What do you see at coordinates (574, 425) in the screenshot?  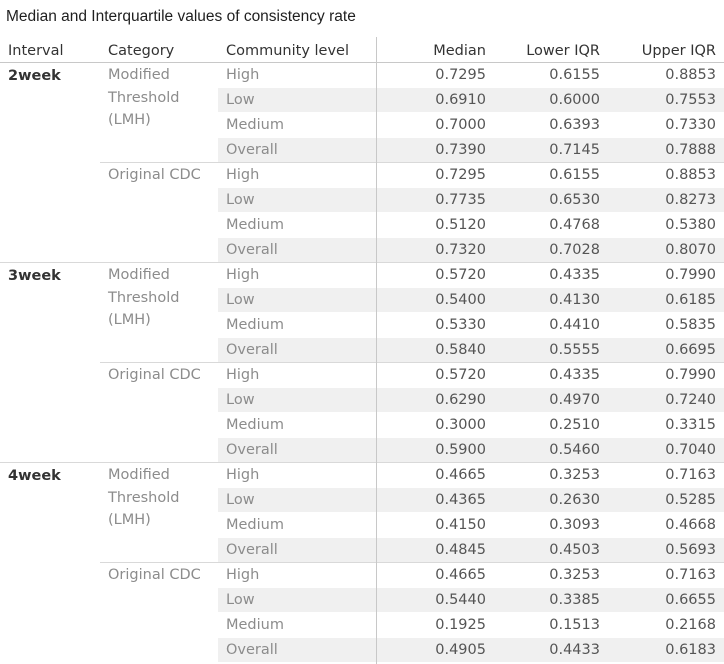 I see `lower-iqr-cell: 0.2510` at bounding box center [574, 425].